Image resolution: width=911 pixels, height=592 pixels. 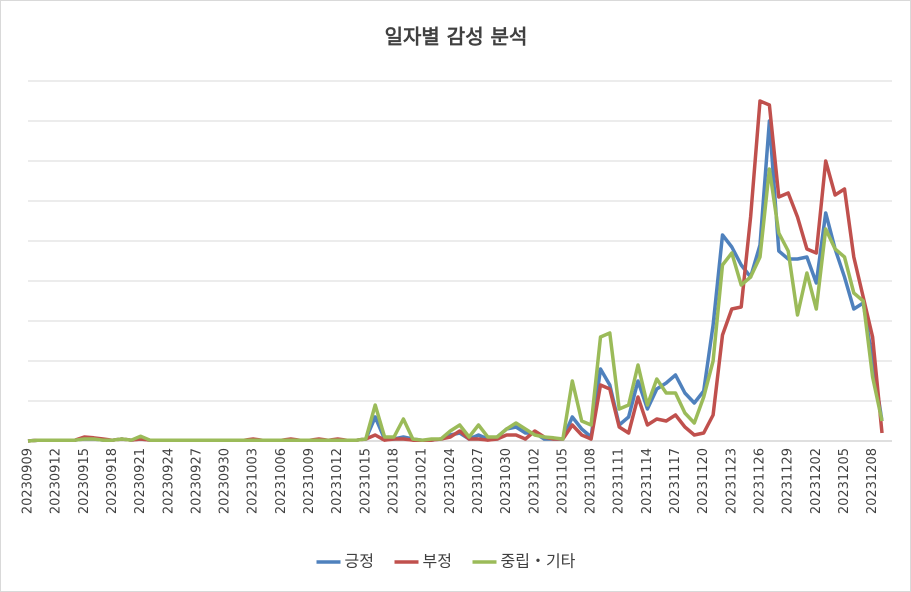 What do you see at coordinates (562, 481) in the screenshot?
I see `x-tick-label: 20231105` at bounding box center [562, 481].